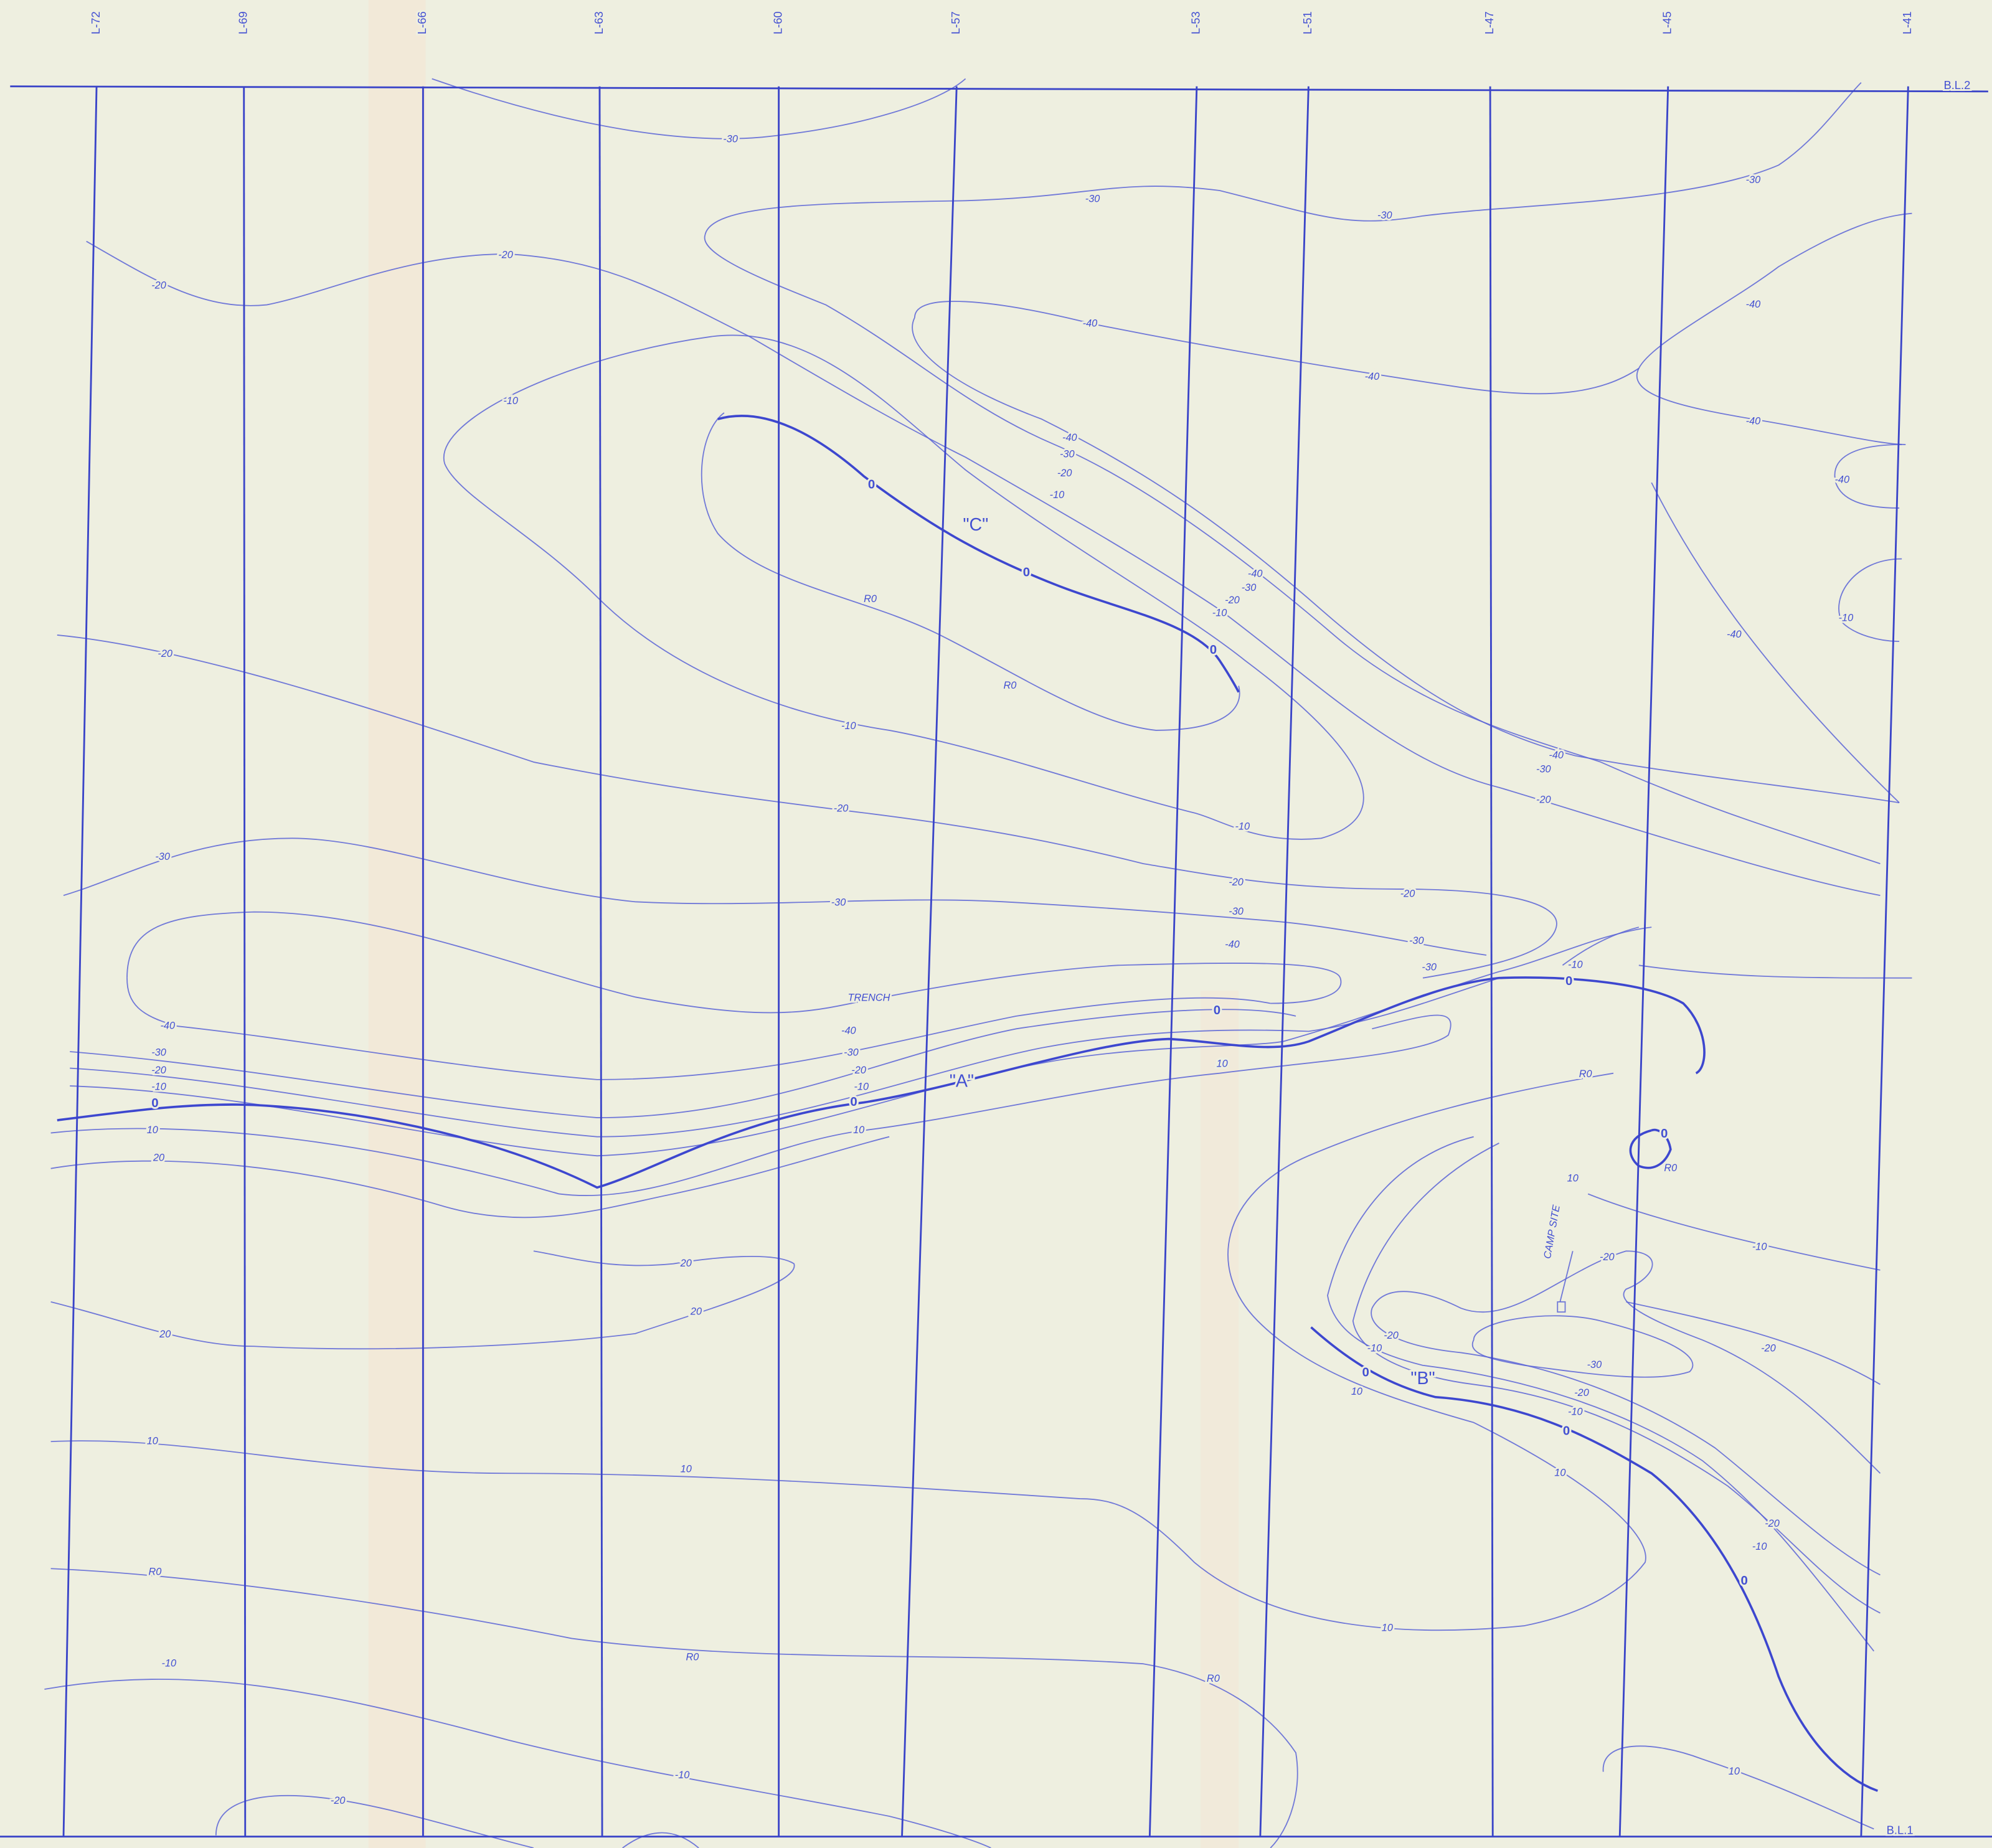  What do you see at coordinates (1667, 22) in the screenshot?
I see `survey-line-label: L-45` at bounding box center [1667, 22].